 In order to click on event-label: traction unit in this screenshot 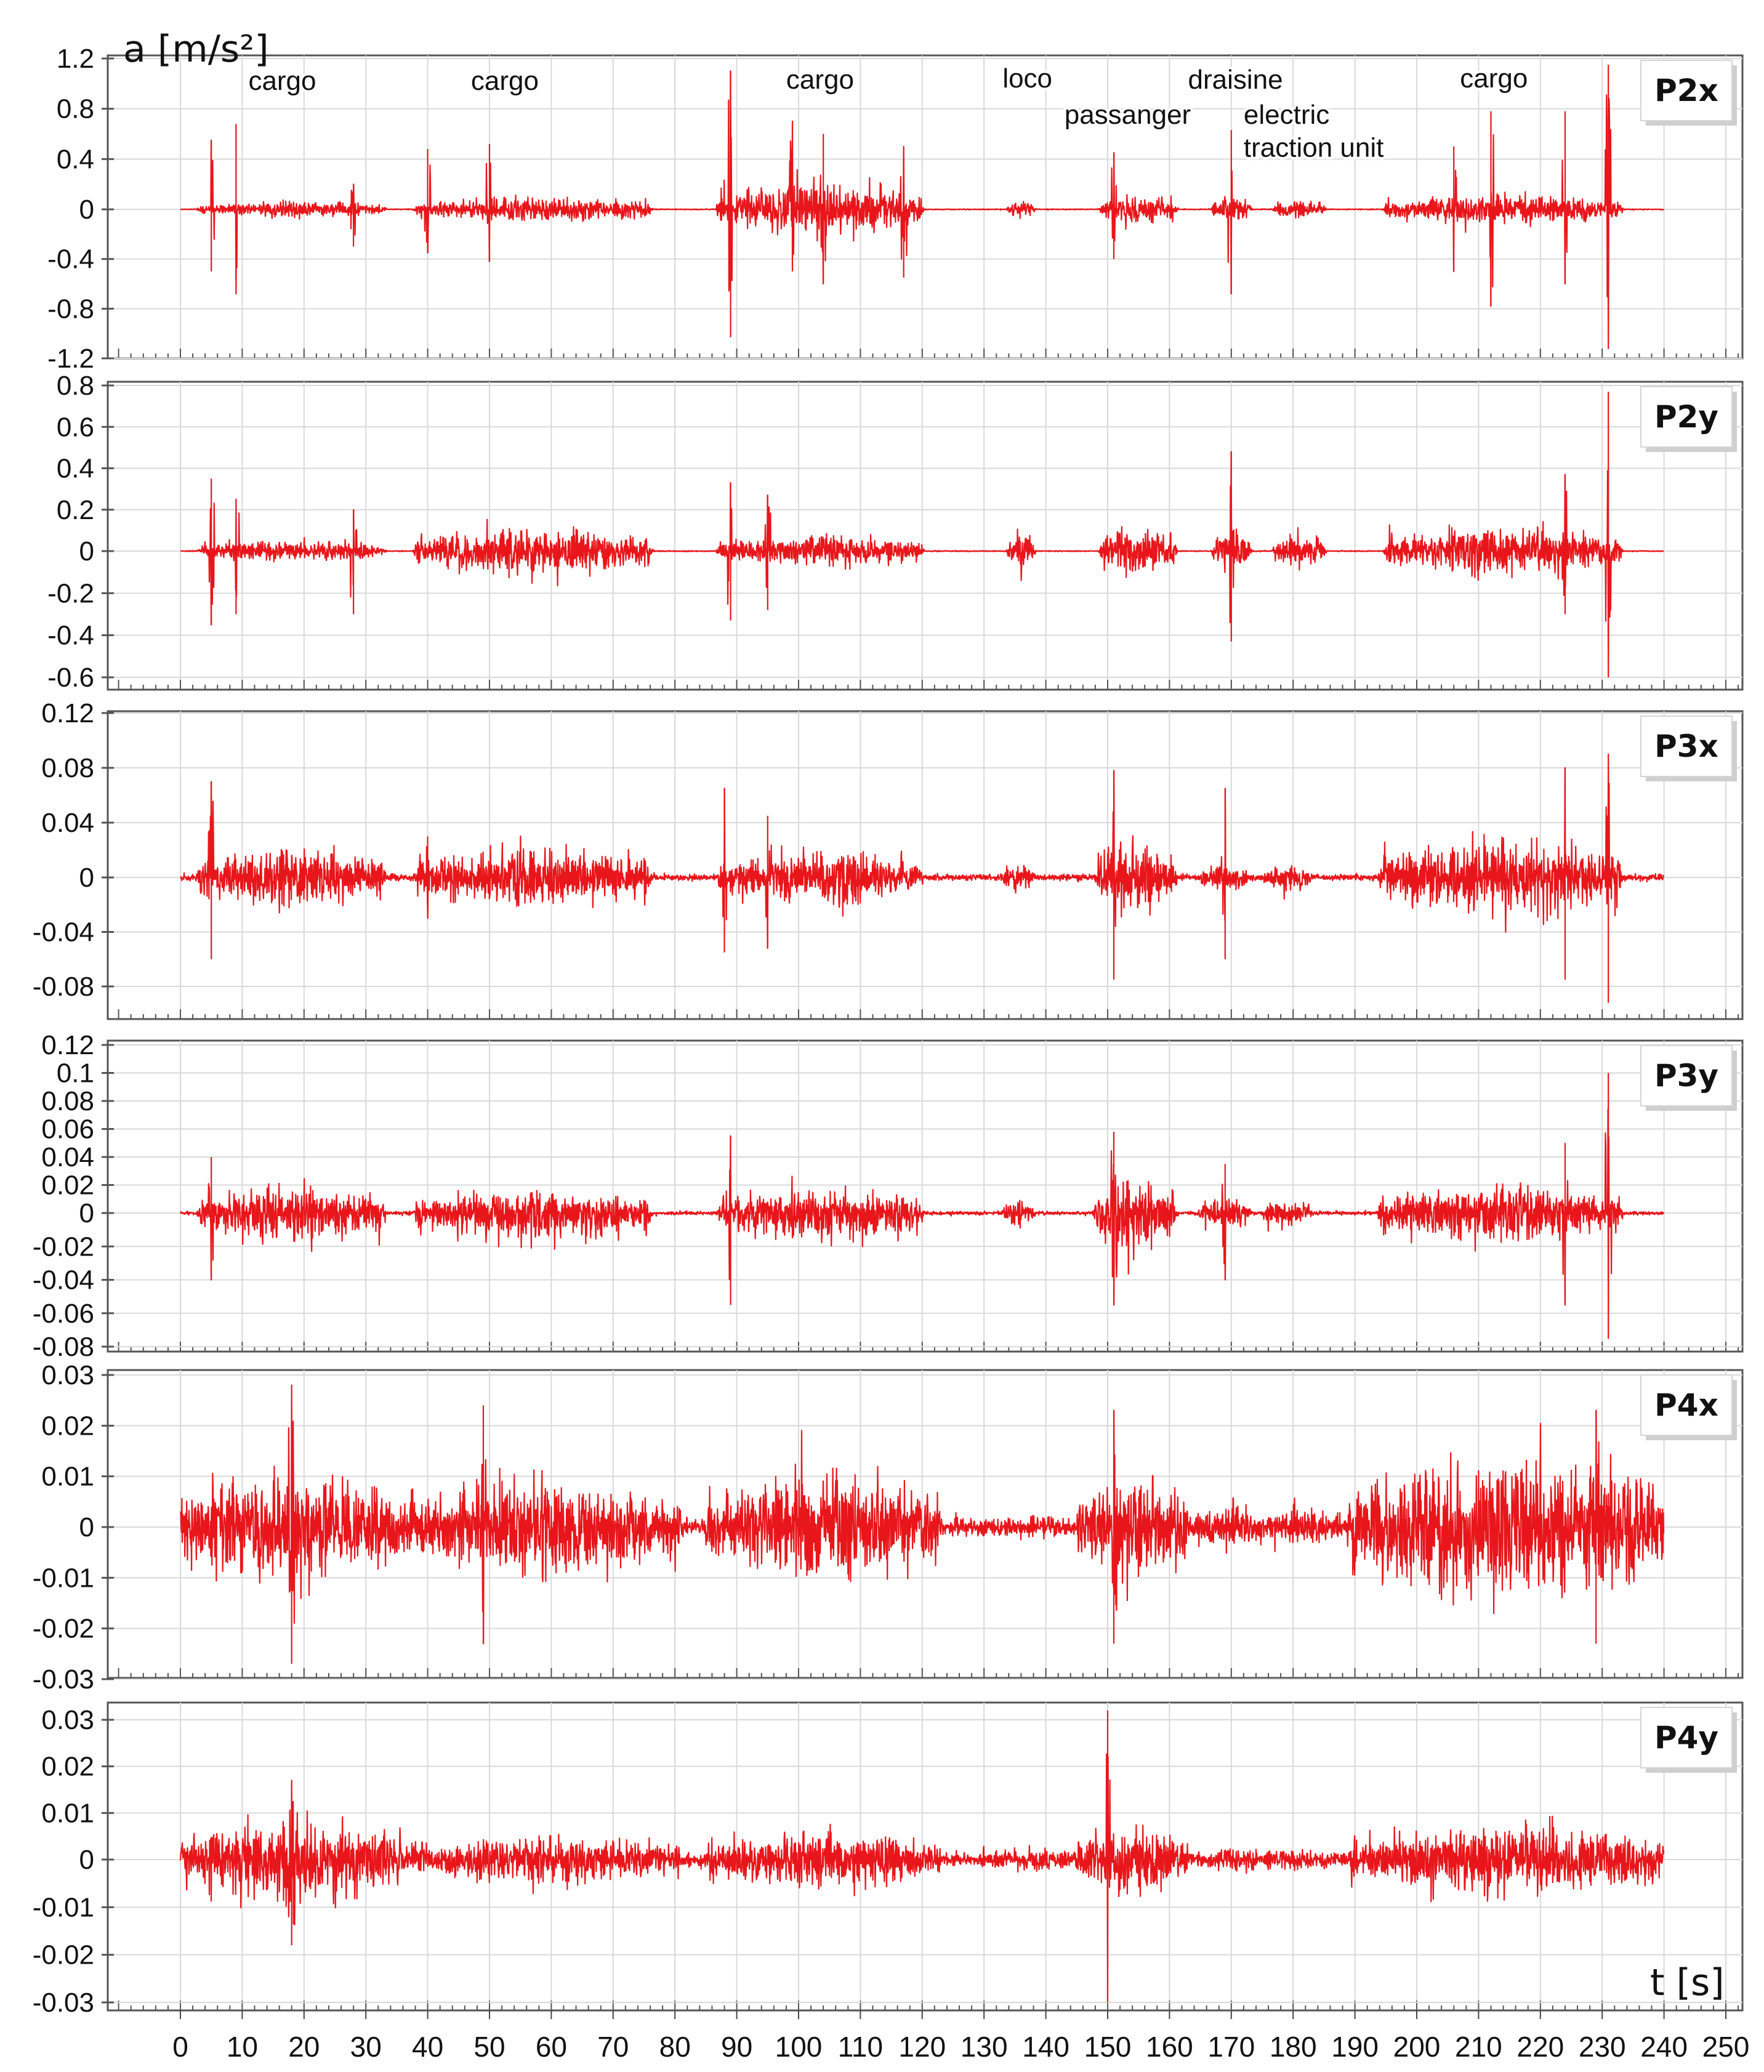, I will do `click(1314, 147)`.